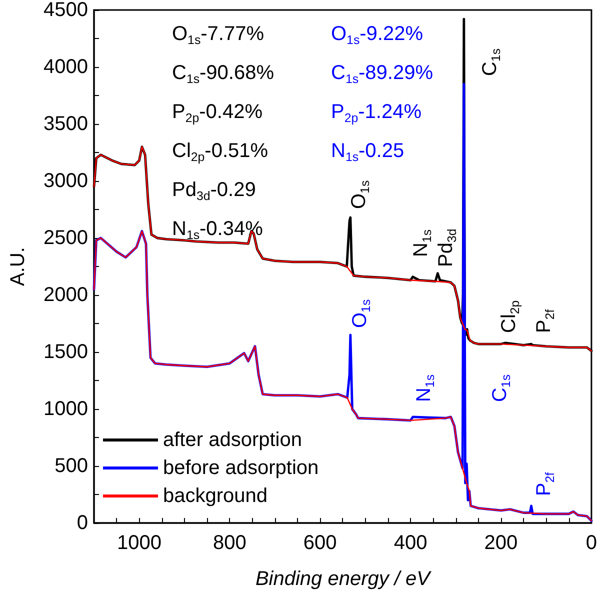 This screenshot has width=600, height=597. I want to click on x-tick-label: 0, so click(591, 543).